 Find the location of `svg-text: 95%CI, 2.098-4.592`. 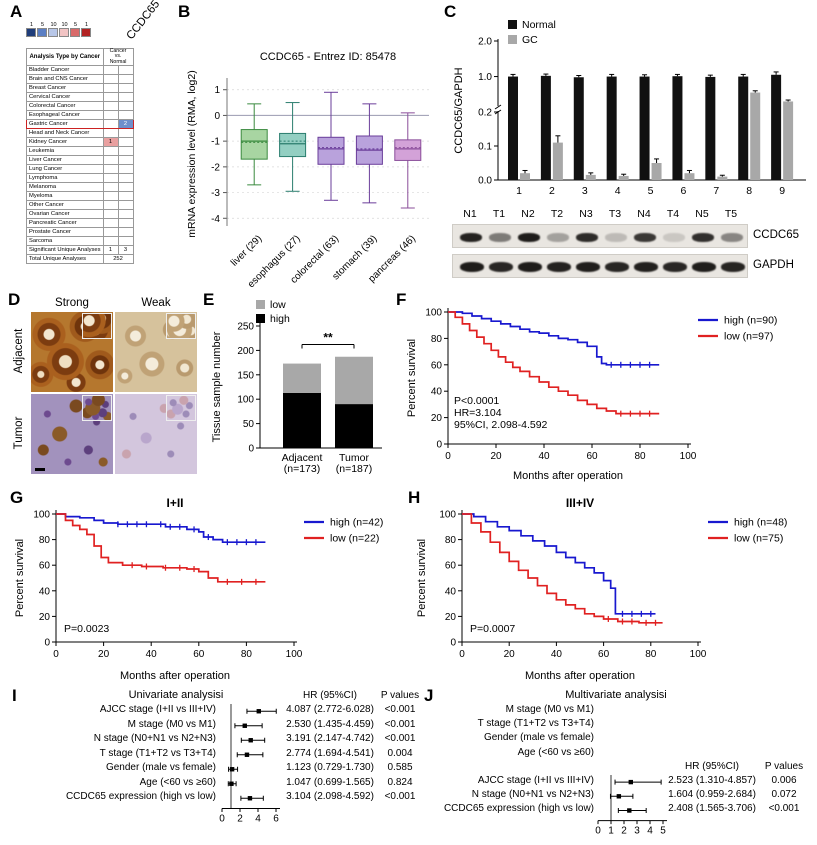

svg-text: 95%CI, 2.098-4.592 is located at coordinates (501, 425).